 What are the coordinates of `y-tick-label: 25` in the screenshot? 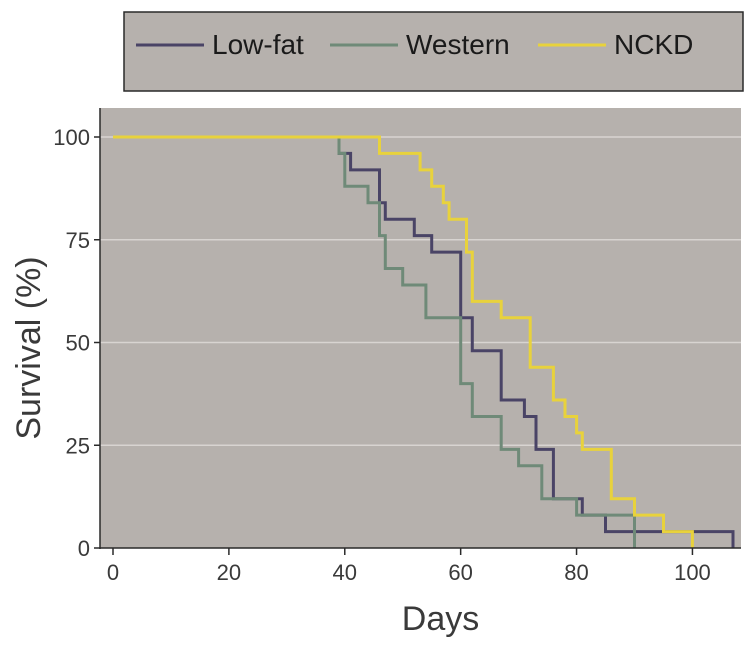 It's located at (78, 445).